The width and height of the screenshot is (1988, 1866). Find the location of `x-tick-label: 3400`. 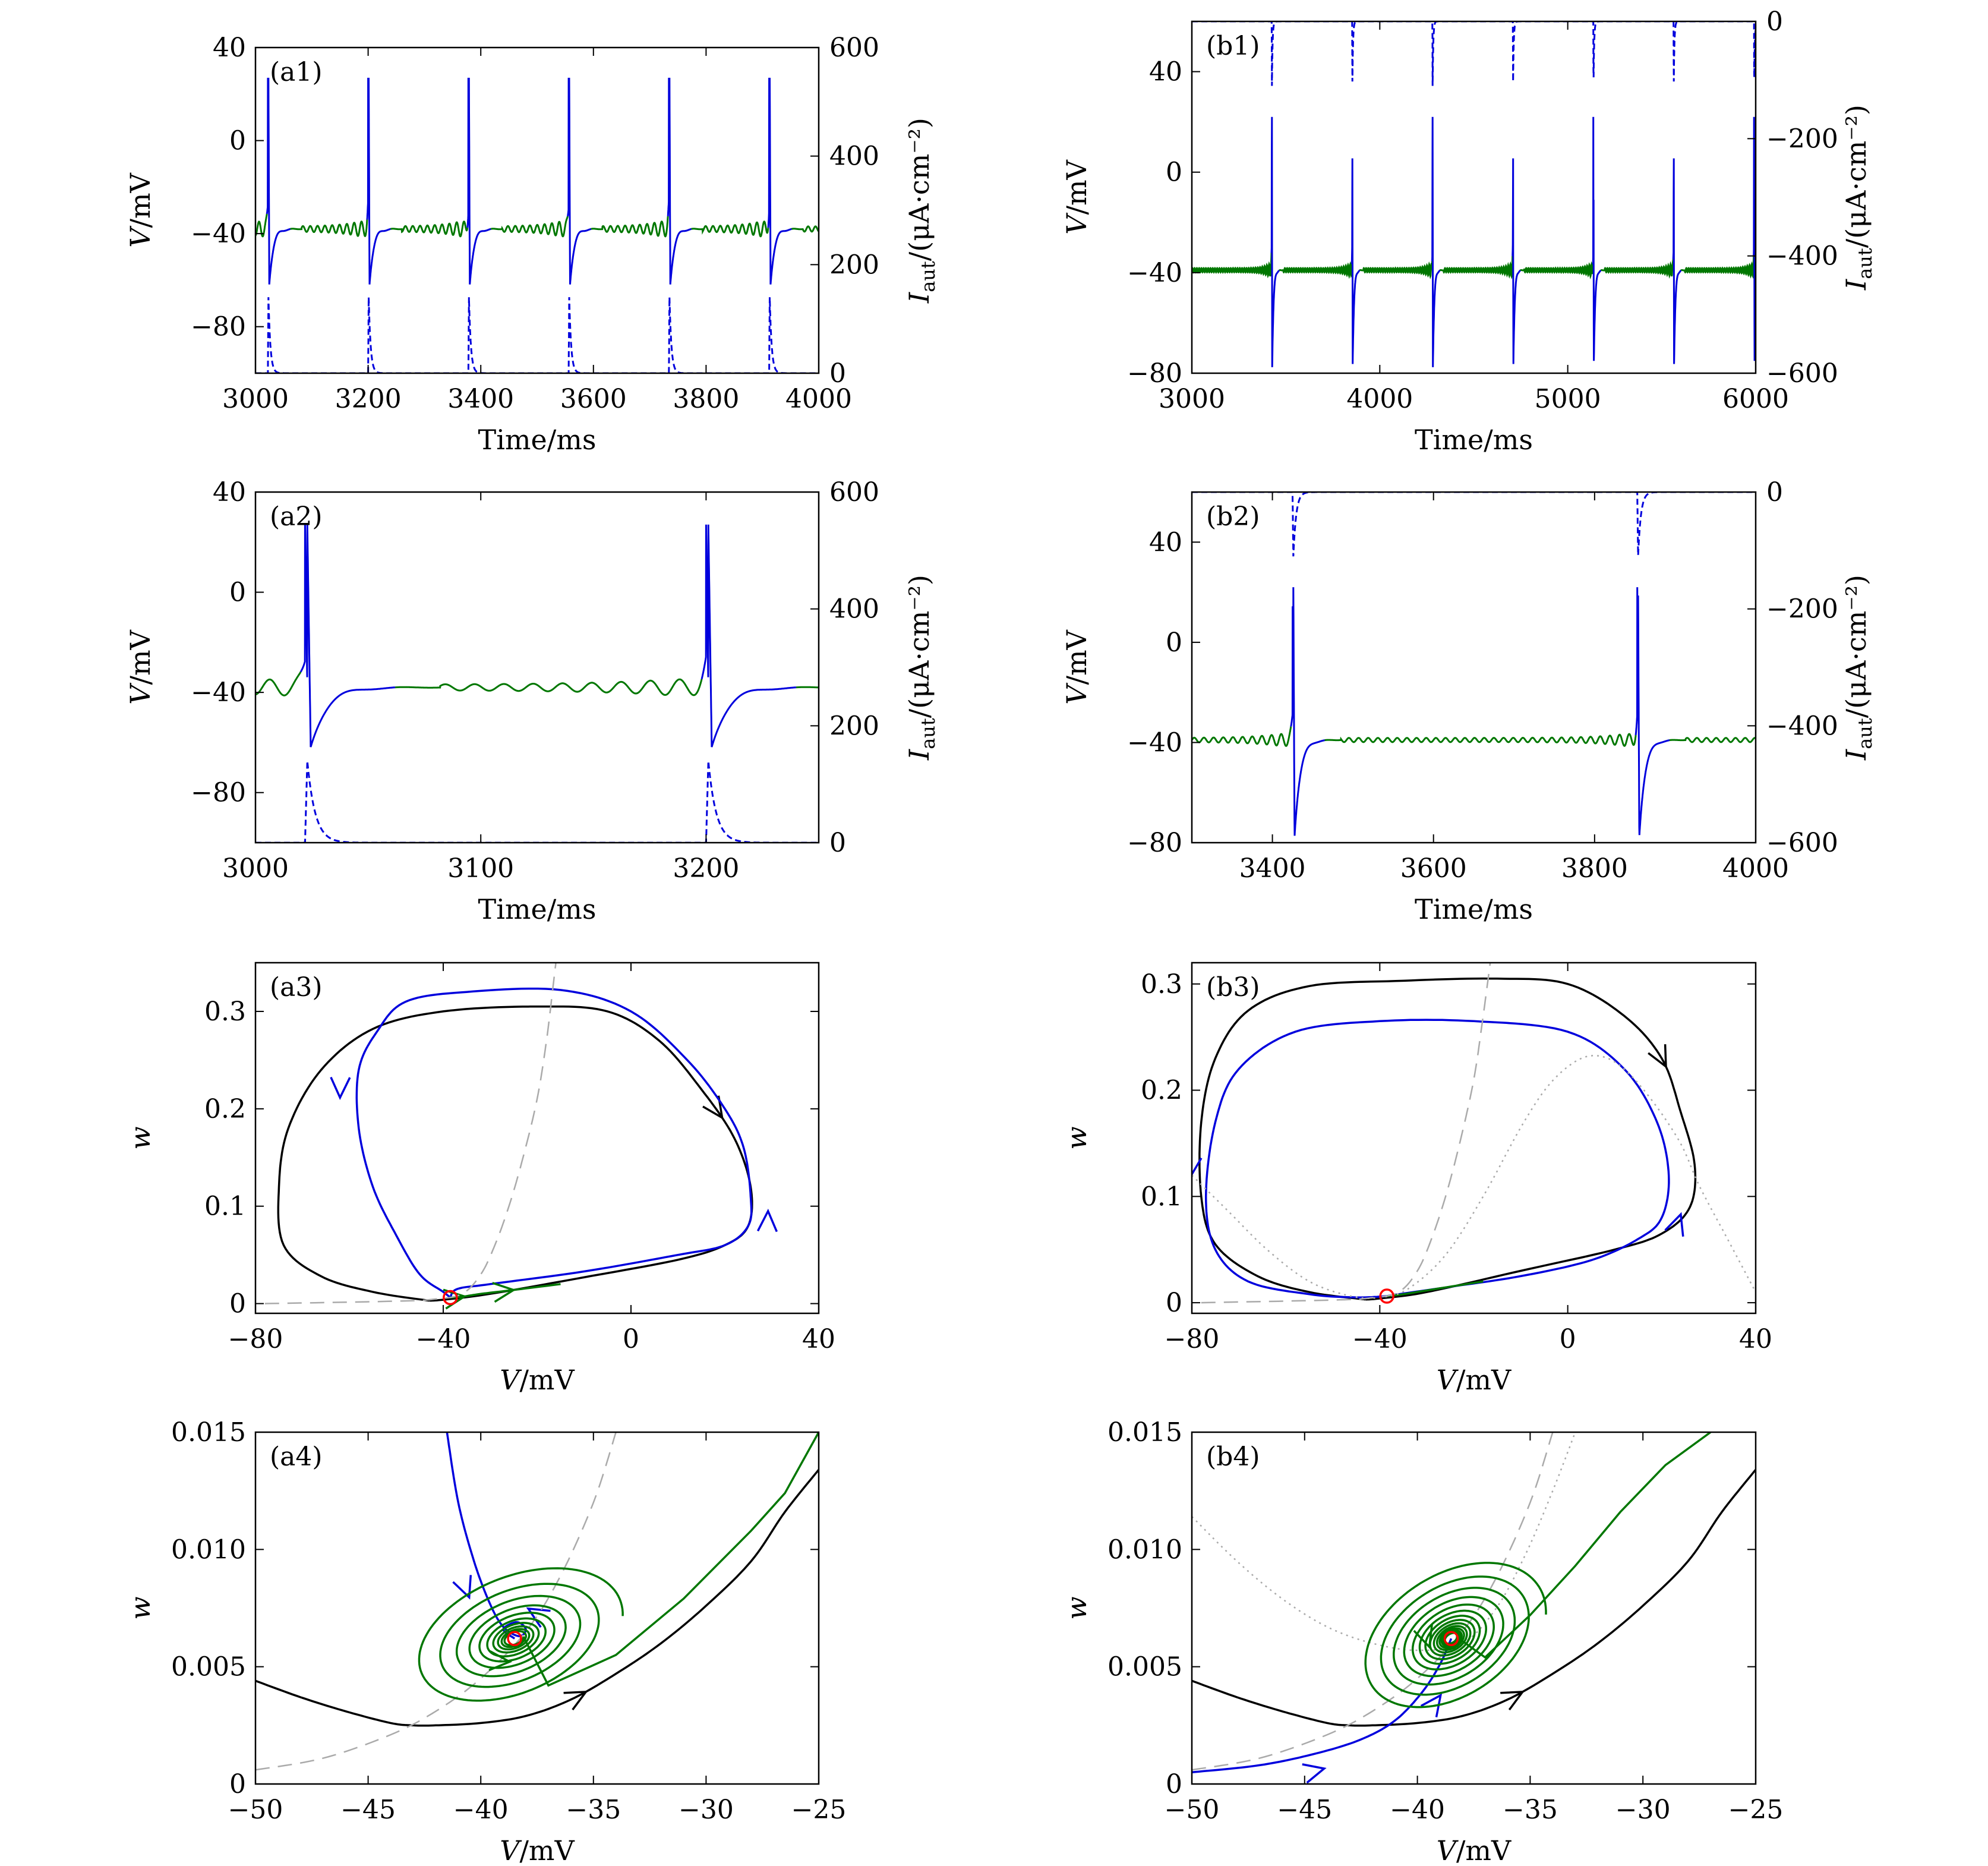

x-tick-label: 3400 is located at coordinates (1272, 868).